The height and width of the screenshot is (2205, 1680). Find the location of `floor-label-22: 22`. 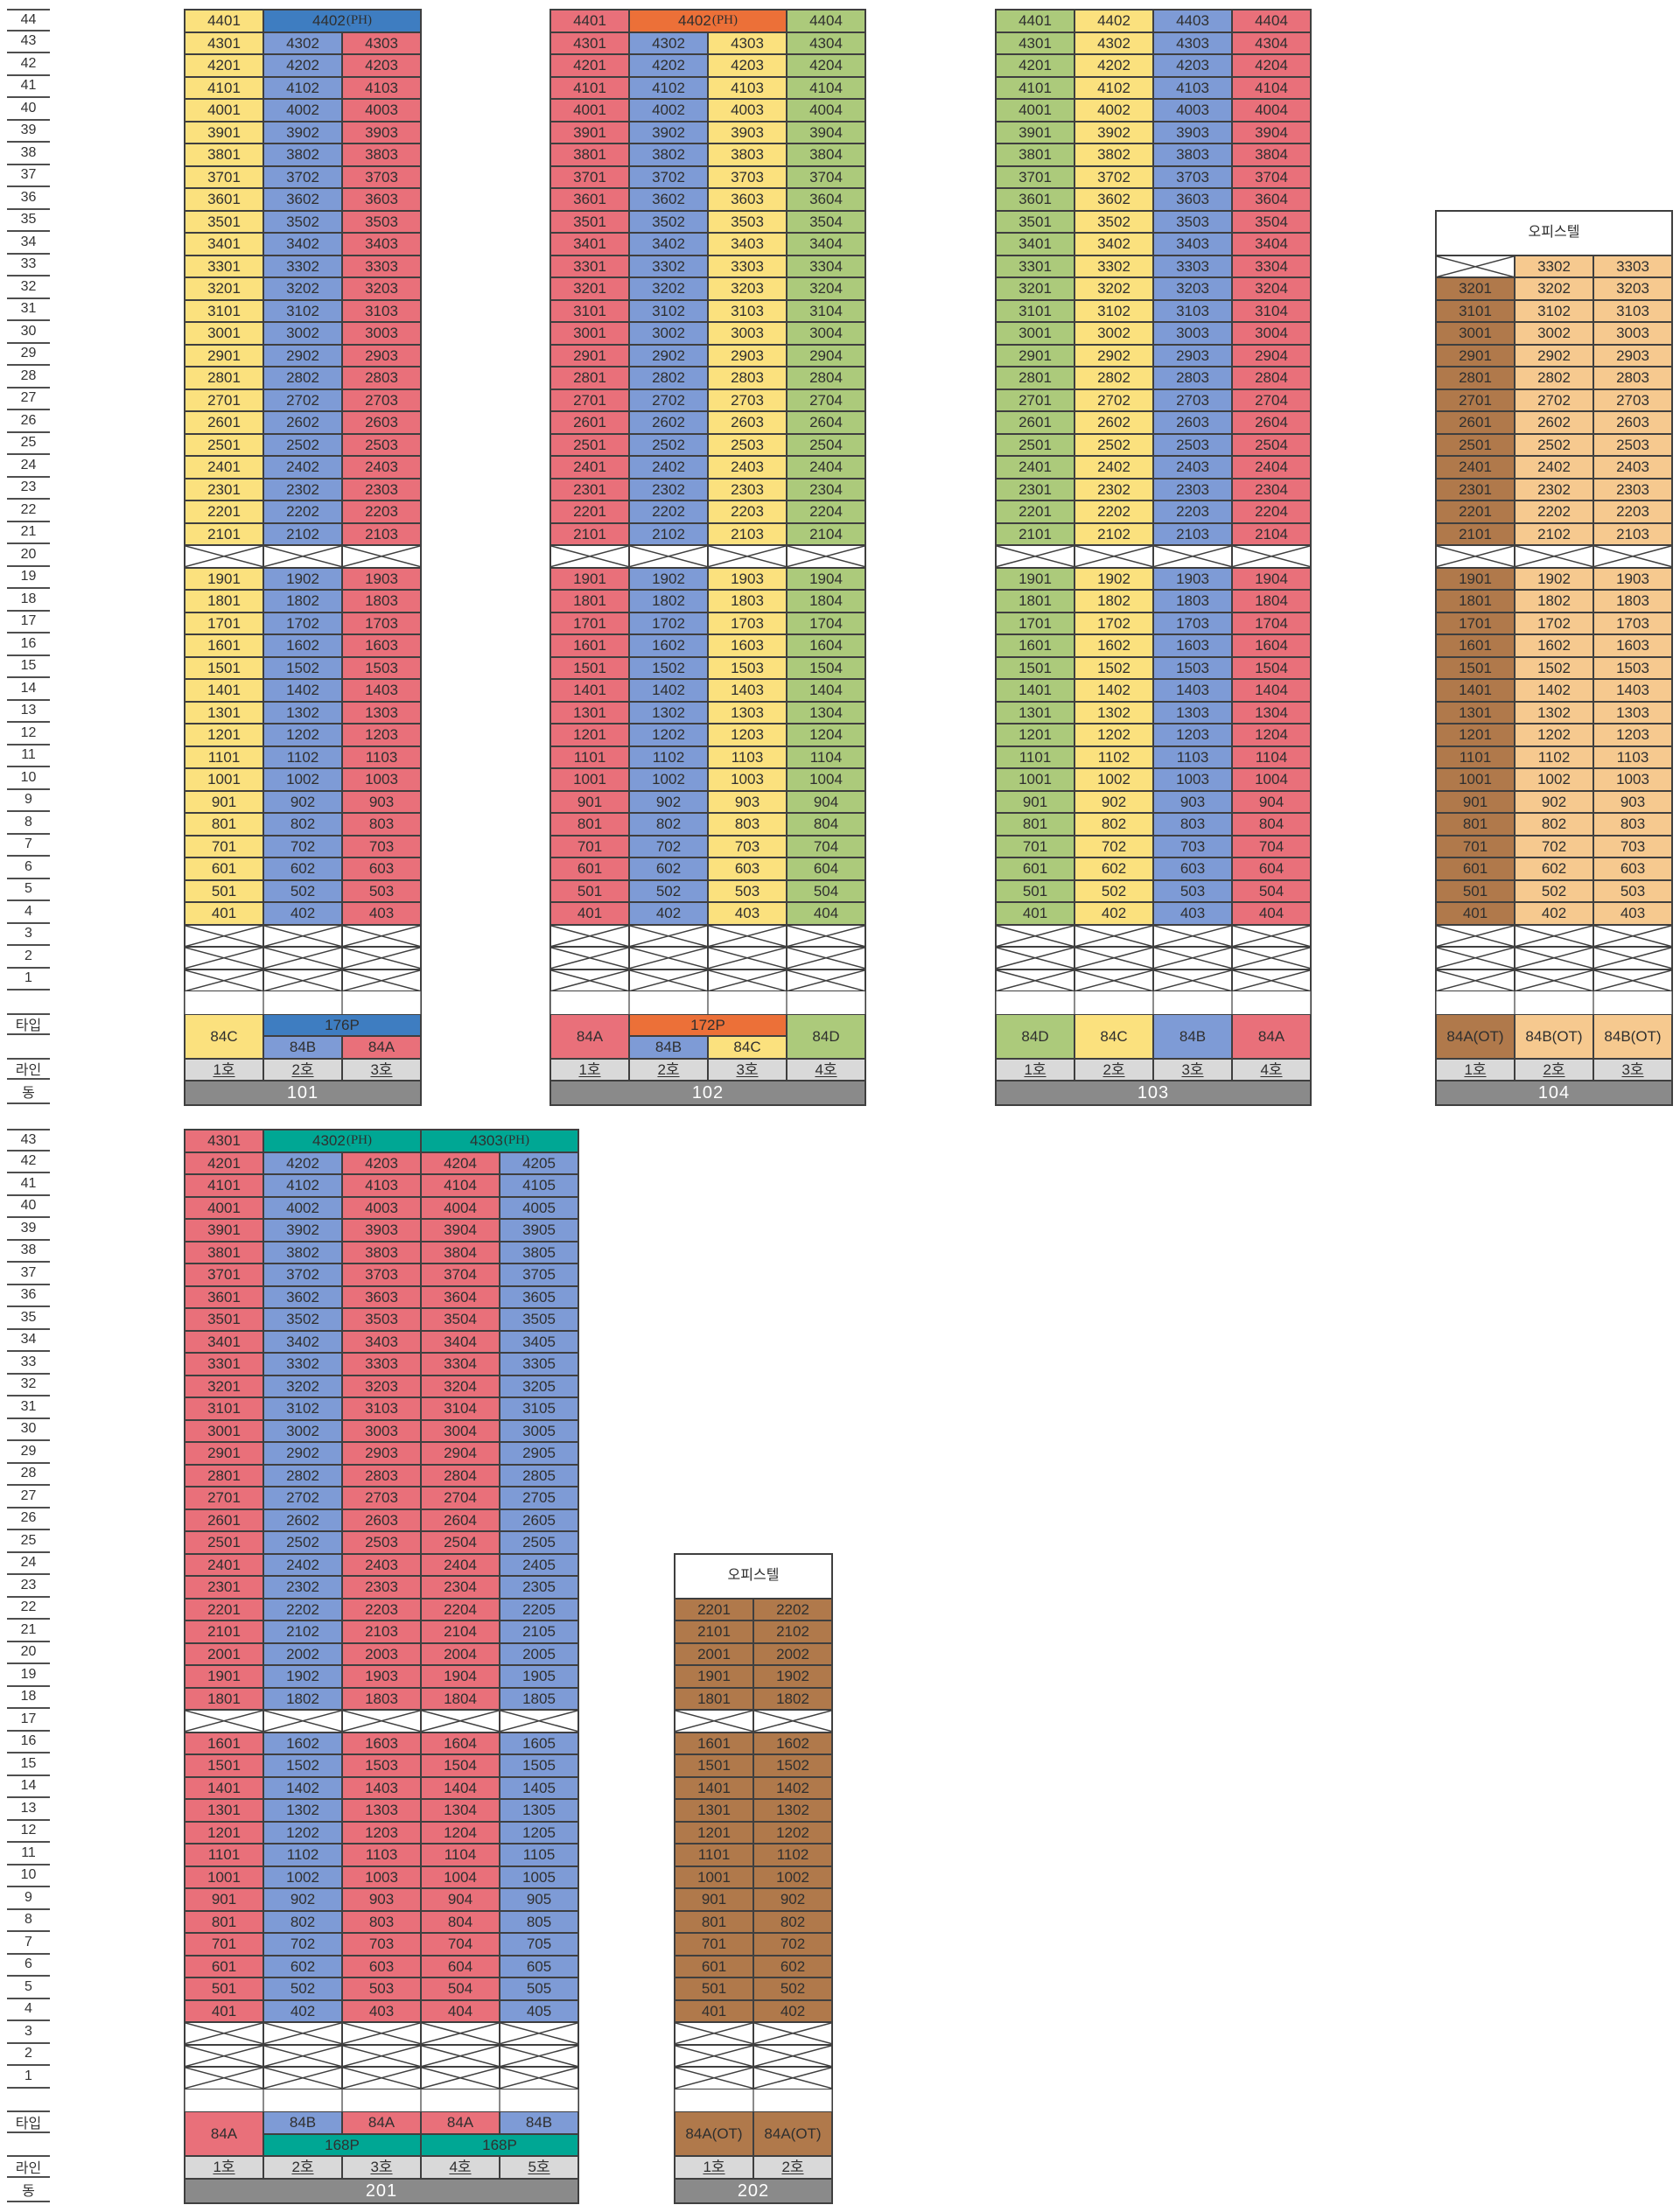

floor-label-22: 22 is located at coordinates (28, 511).